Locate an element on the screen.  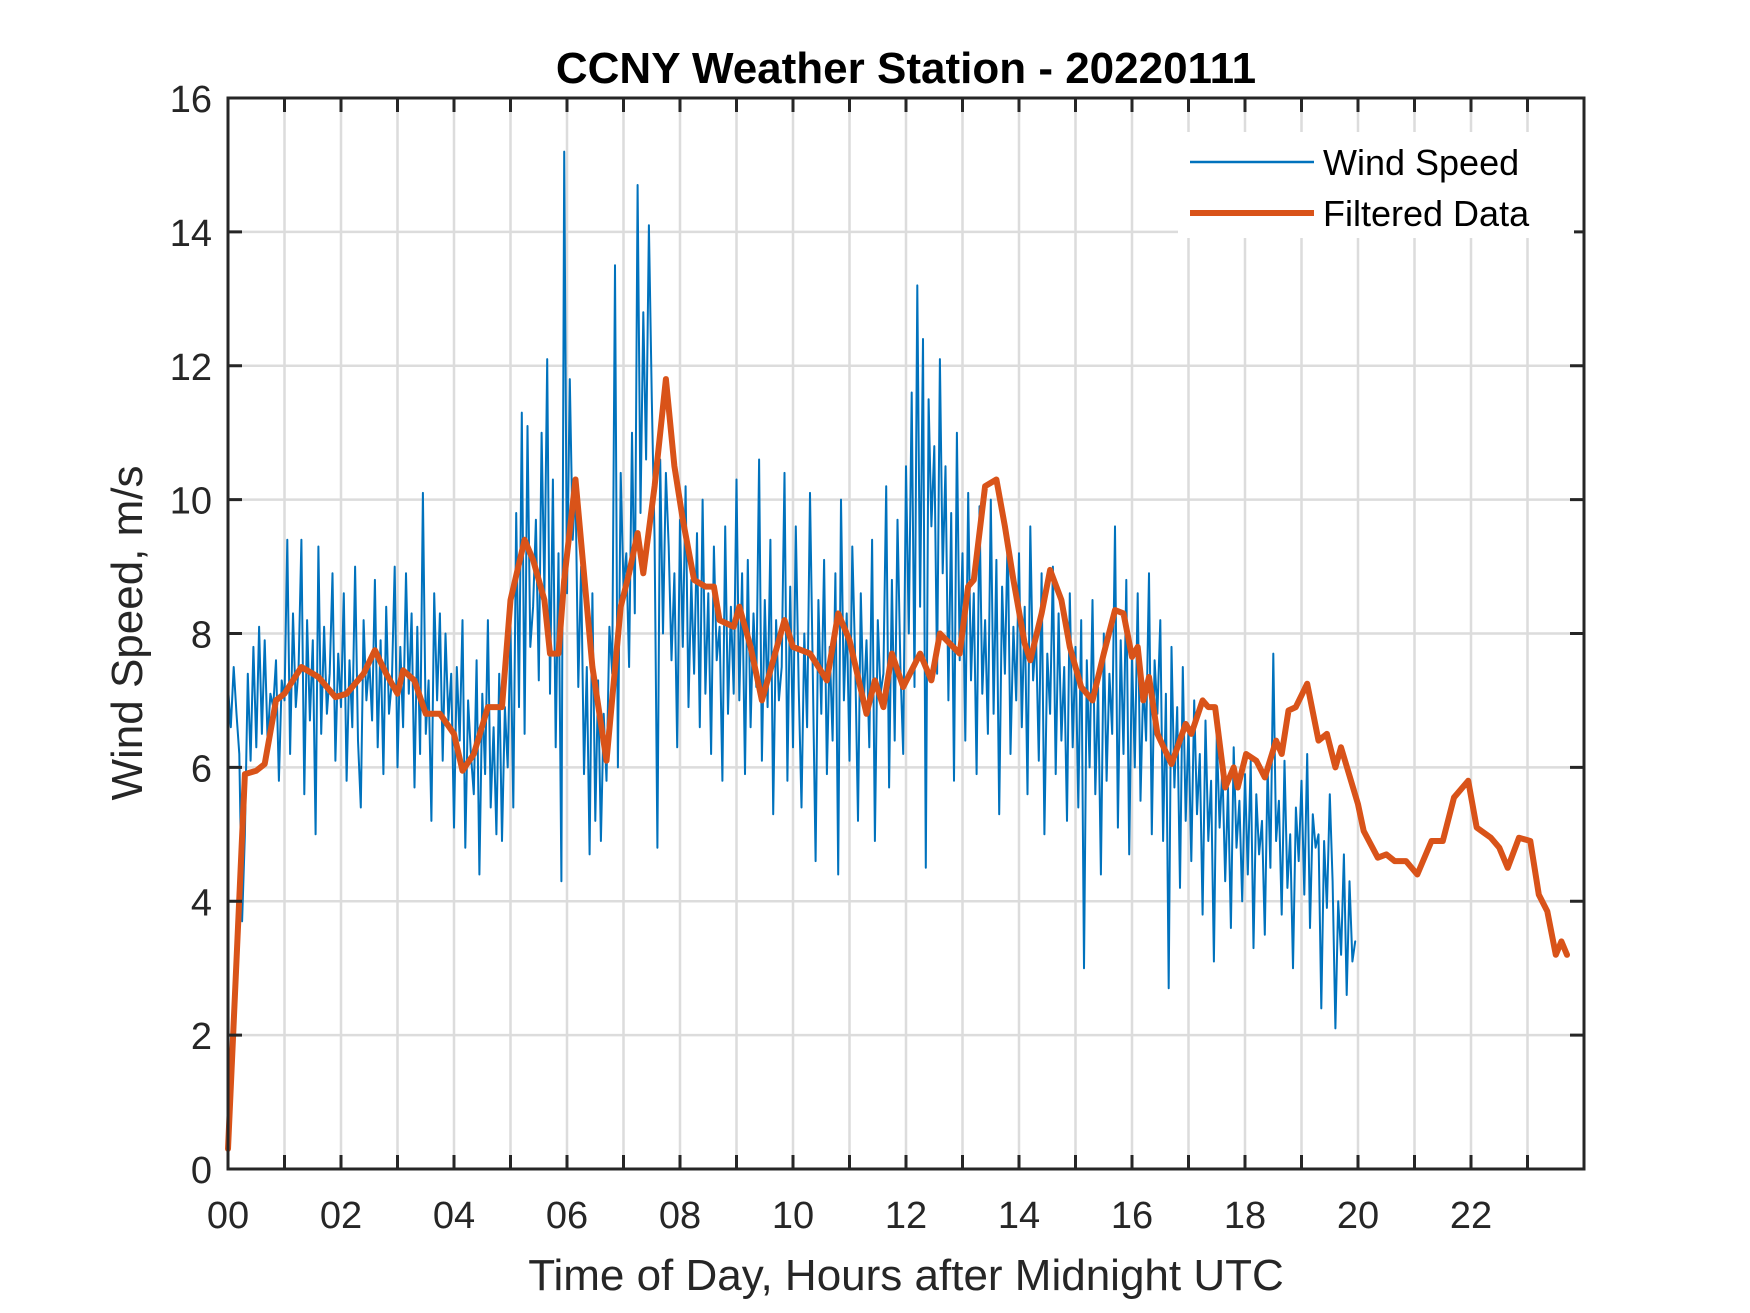
y-tick-label: 8 is located at coordinates (201, 636).